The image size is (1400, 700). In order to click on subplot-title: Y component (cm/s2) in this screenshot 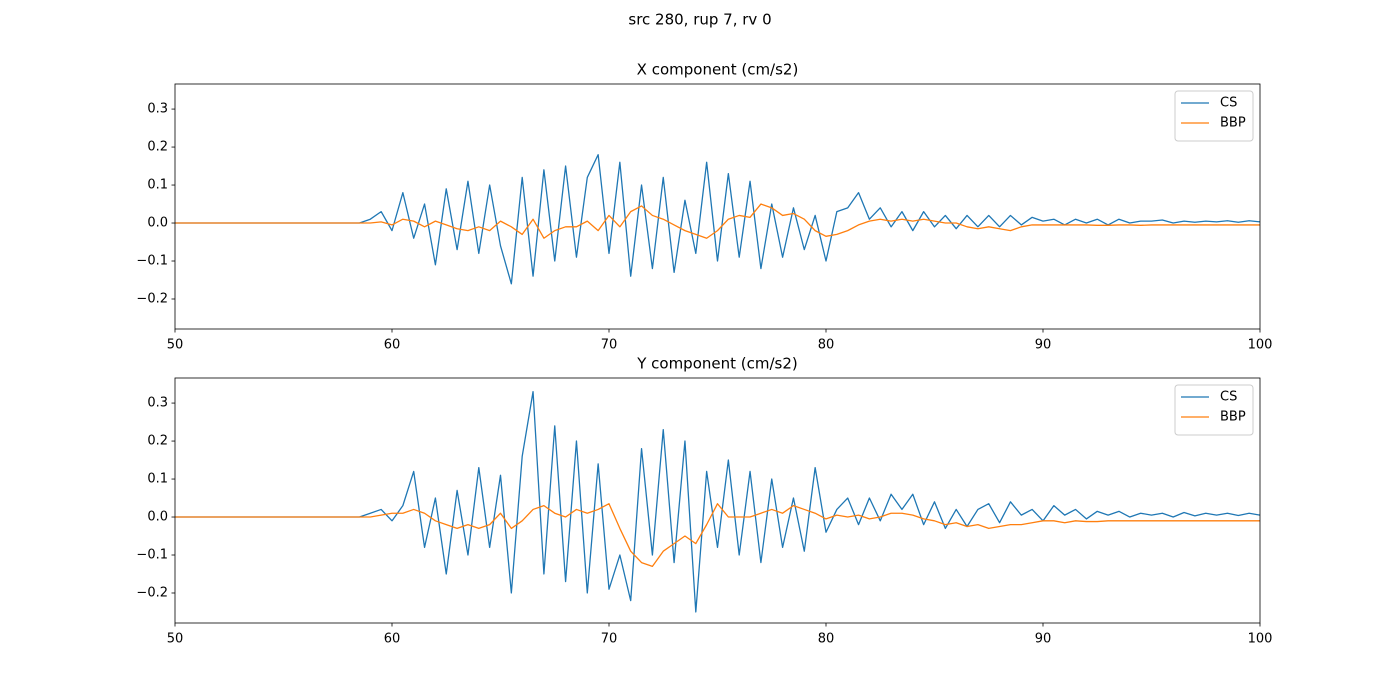, I will do `click(717, 364)`.